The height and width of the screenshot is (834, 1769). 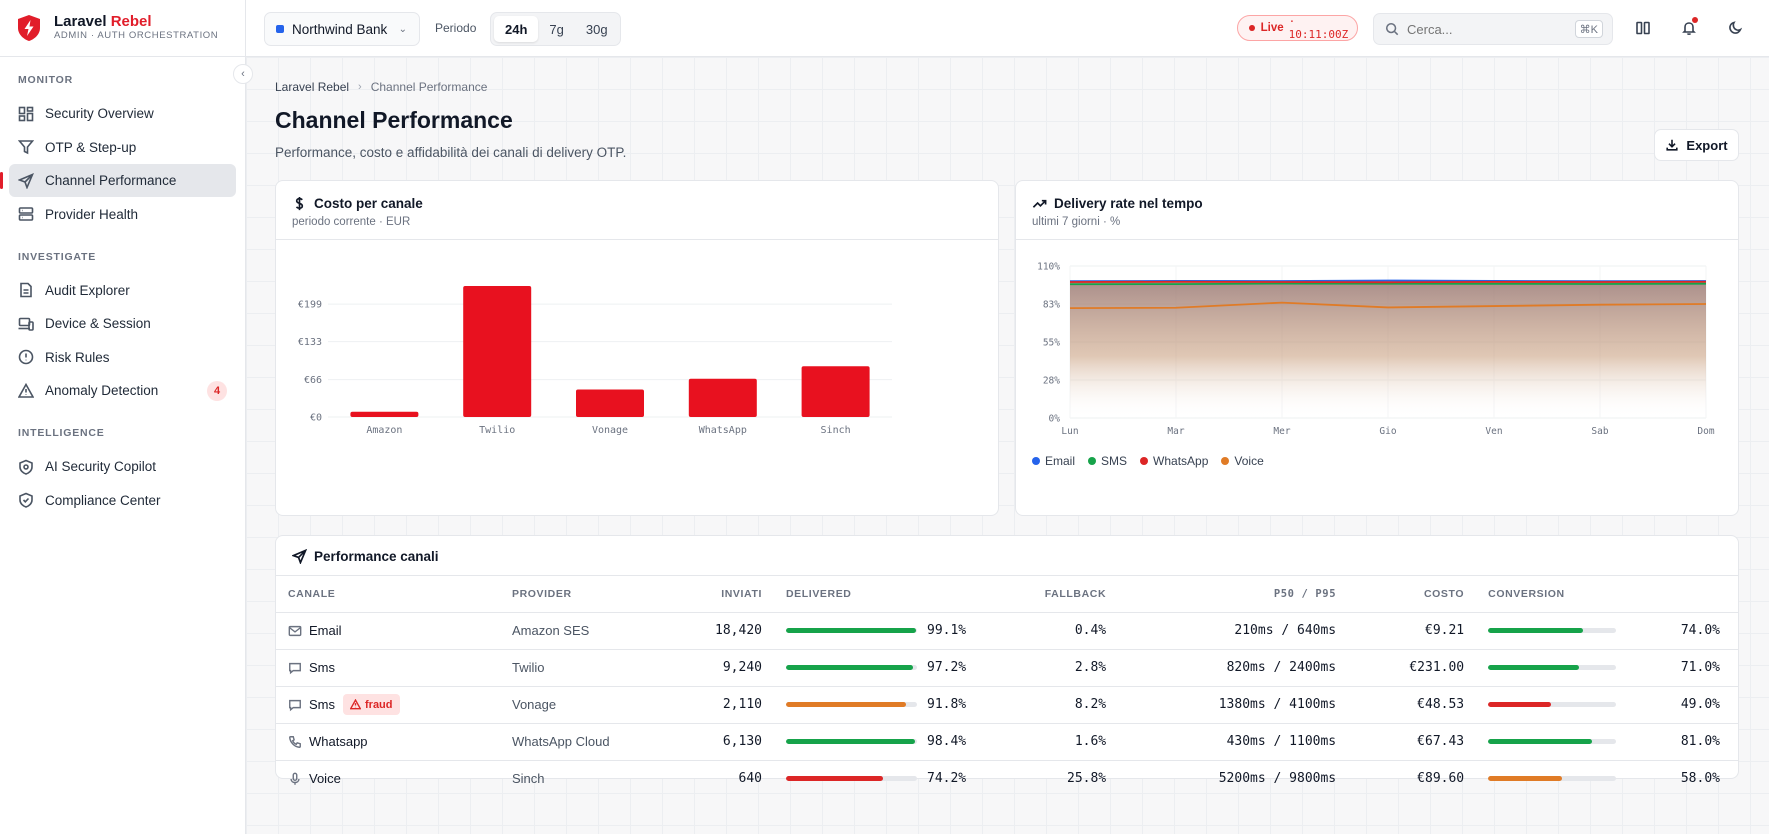 I want to click on sidebar-item-ai-security-copilot: AI Security Copilot, so click(x=122, y=466).